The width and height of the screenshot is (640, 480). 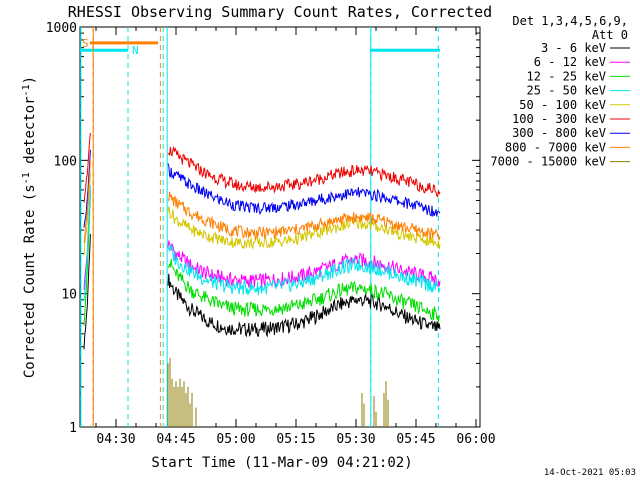 I want to click on legend-label: 6 - 12 keV, so click(x=570, y=62).